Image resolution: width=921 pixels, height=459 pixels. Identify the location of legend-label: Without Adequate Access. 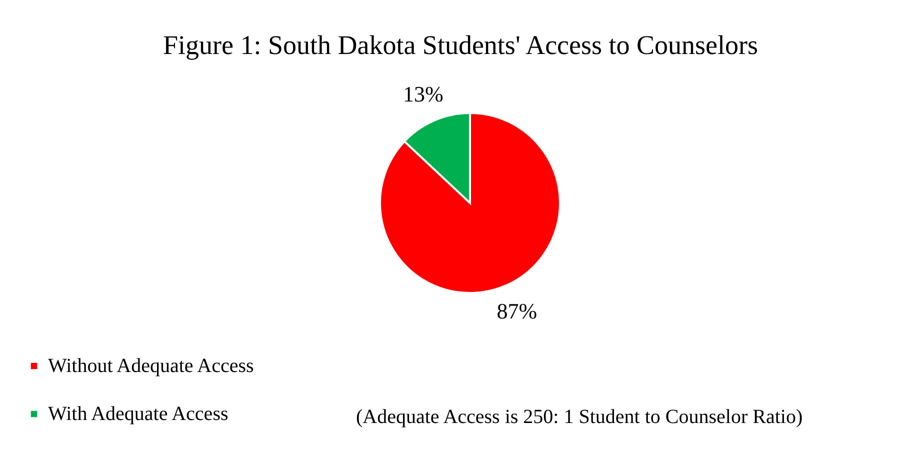
(151, 366).